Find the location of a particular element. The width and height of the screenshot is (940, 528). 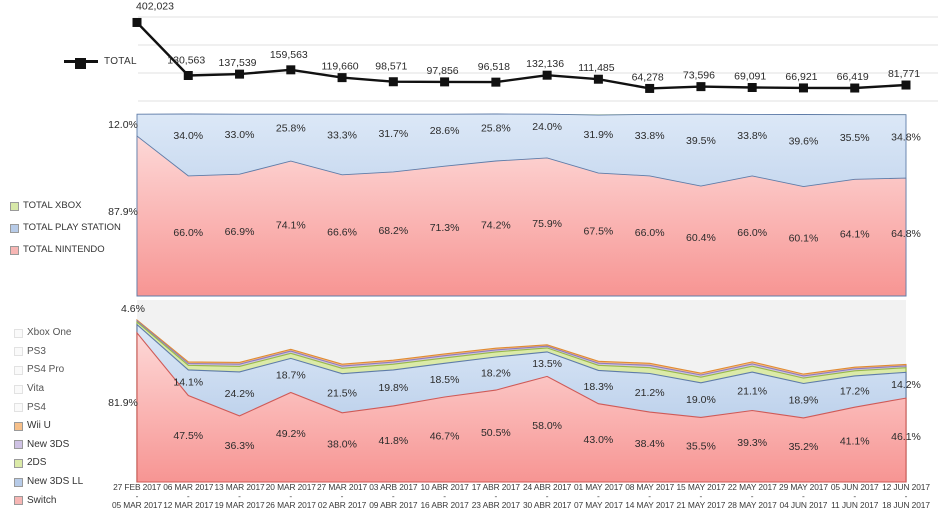

nintendo-pct-label: 74.2% is located at coordinates (496, 225).